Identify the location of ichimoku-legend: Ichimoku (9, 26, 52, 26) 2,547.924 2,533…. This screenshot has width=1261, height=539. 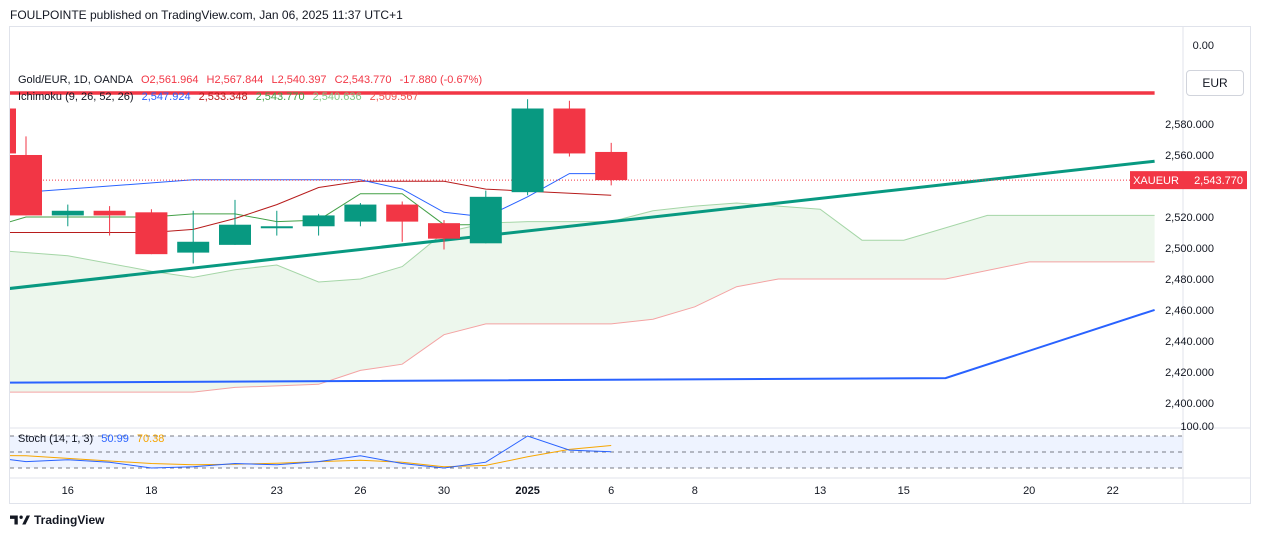
(221, 97).